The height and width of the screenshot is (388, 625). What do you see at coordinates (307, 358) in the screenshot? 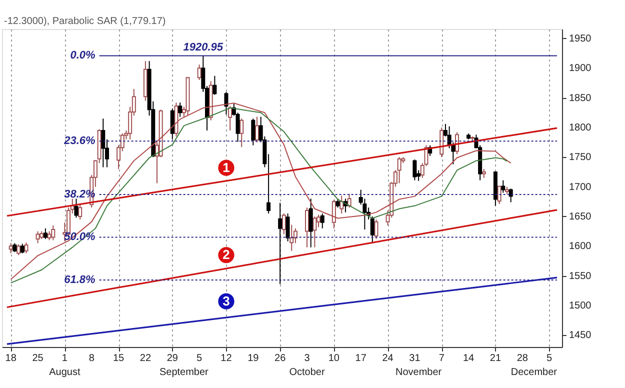
I see `x-tick-label: 3` at bounding box center [307, 358].